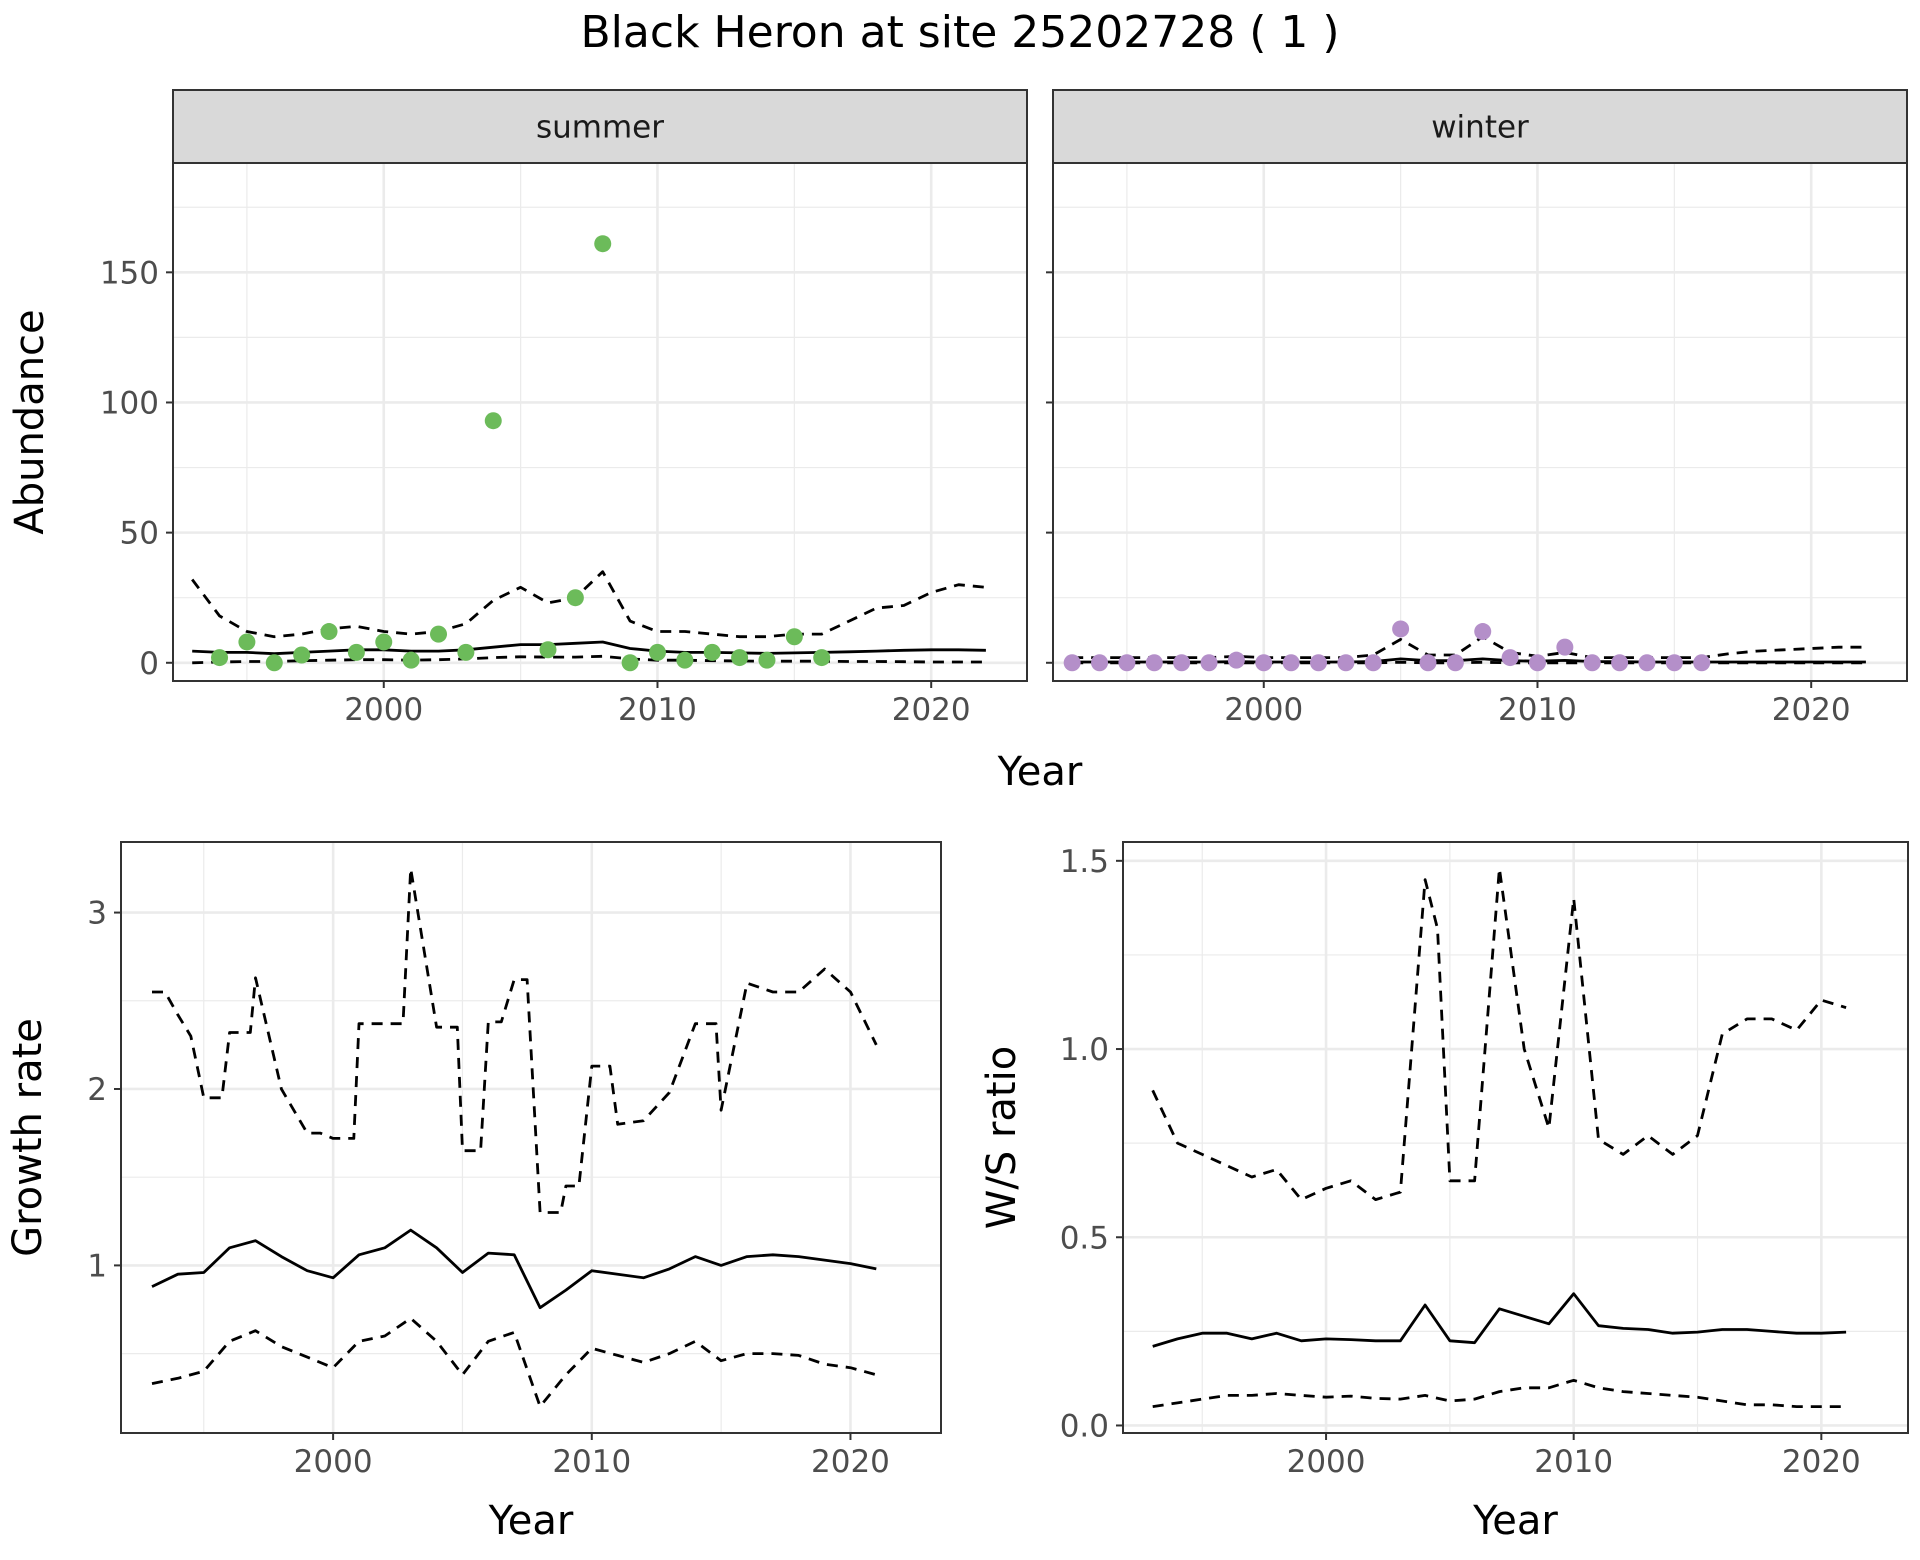 This screenshot has height=1560, width=1920. What do you see at coordinates (1040, 772) in the screenshot?
I see `top-x-axis-title: Year` at bounding box center [1040, 772].